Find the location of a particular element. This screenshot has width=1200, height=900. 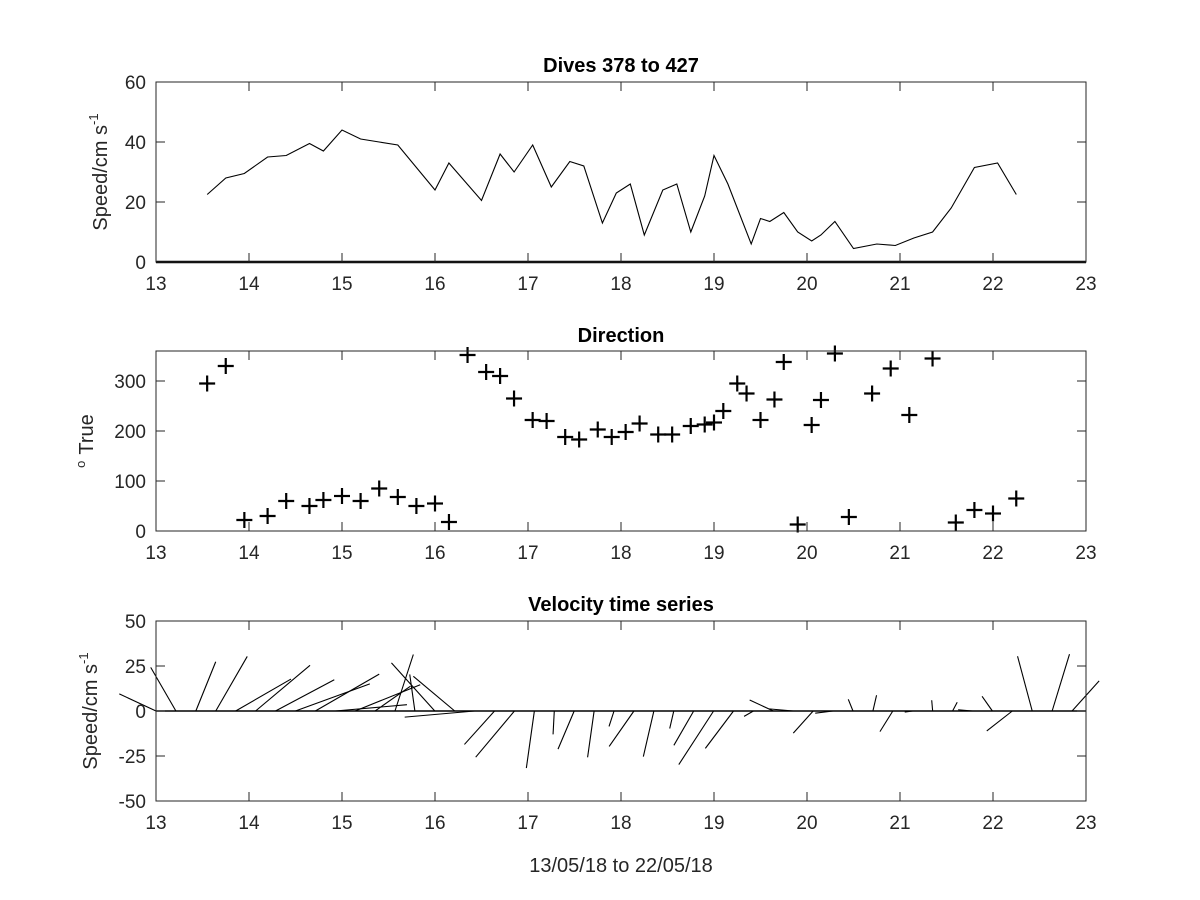

velocity-panel-xlabel: 13/05/18 to 22/05/18 is located at coordinates (621, 866).